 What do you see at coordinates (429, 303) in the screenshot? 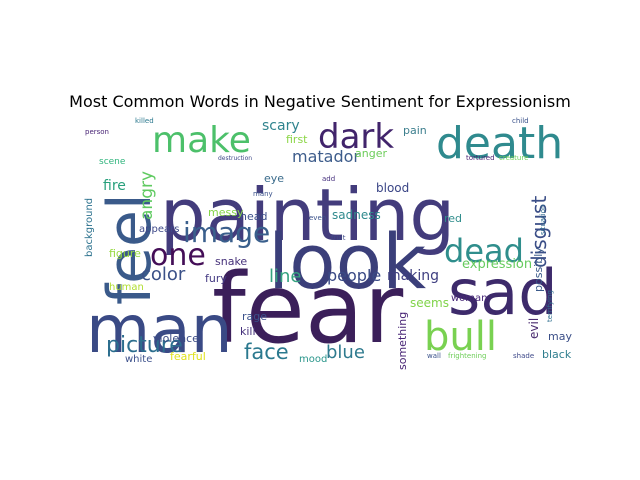
I see `word-seems: seems` at bounding box center [429, 303].